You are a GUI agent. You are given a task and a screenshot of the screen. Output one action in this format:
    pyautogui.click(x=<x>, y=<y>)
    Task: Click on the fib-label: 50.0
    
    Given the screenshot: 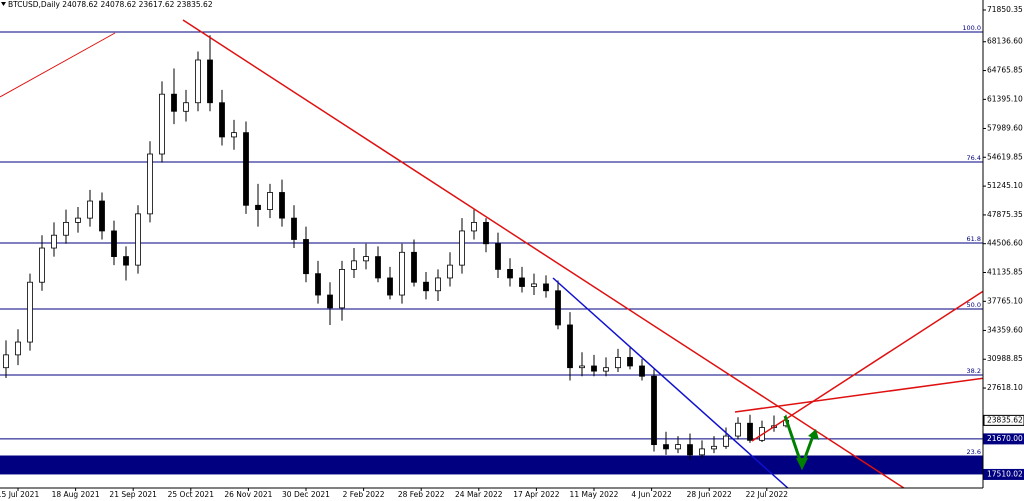 What is the action you would take?
    pyautogui.click(x=974, y=305)
    